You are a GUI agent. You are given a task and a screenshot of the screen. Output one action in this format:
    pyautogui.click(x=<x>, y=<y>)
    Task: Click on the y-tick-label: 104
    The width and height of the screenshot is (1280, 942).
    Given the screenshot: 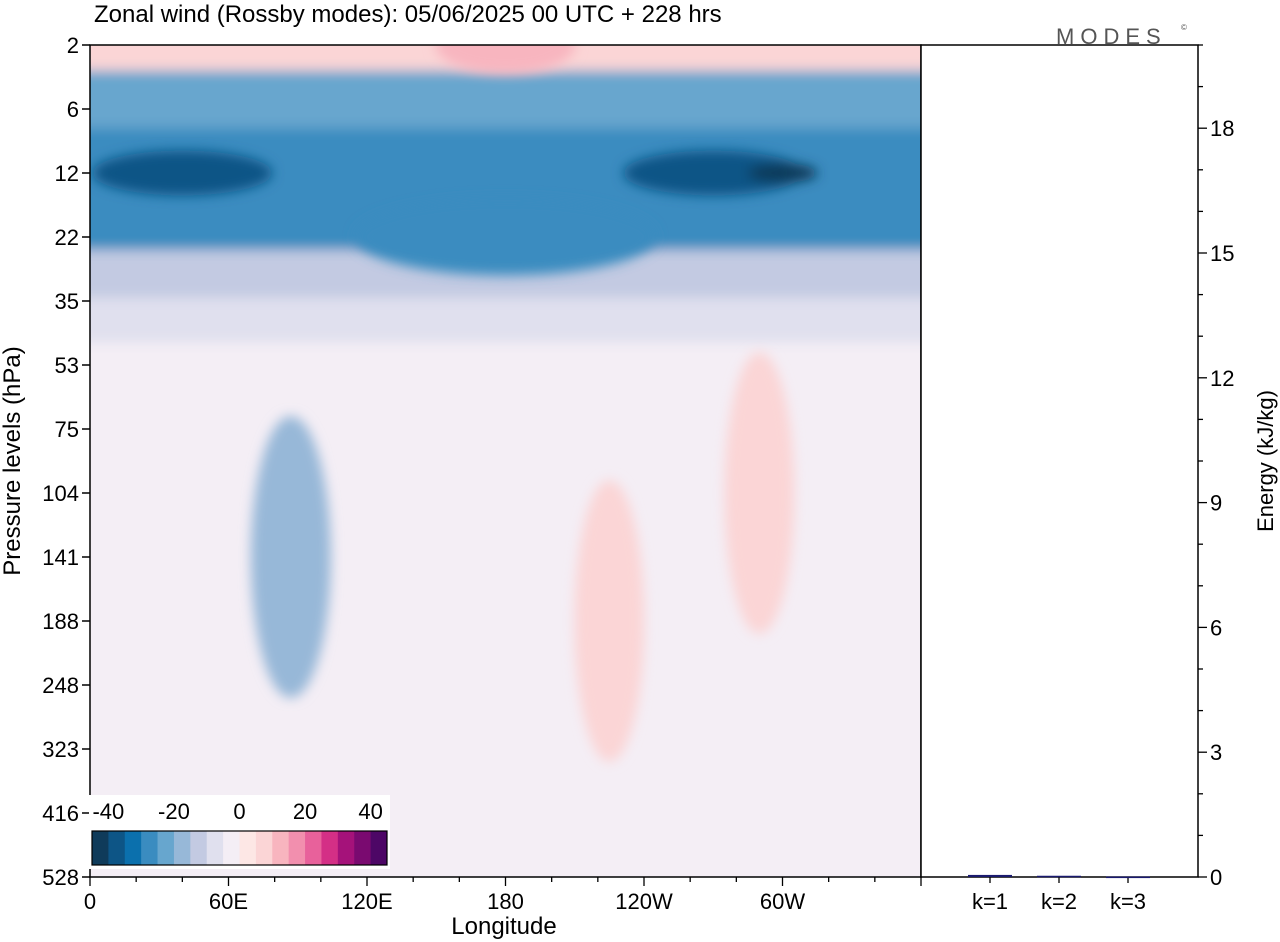 What is the action you would take?
    pyautogui.click(x=60, y=493)
    